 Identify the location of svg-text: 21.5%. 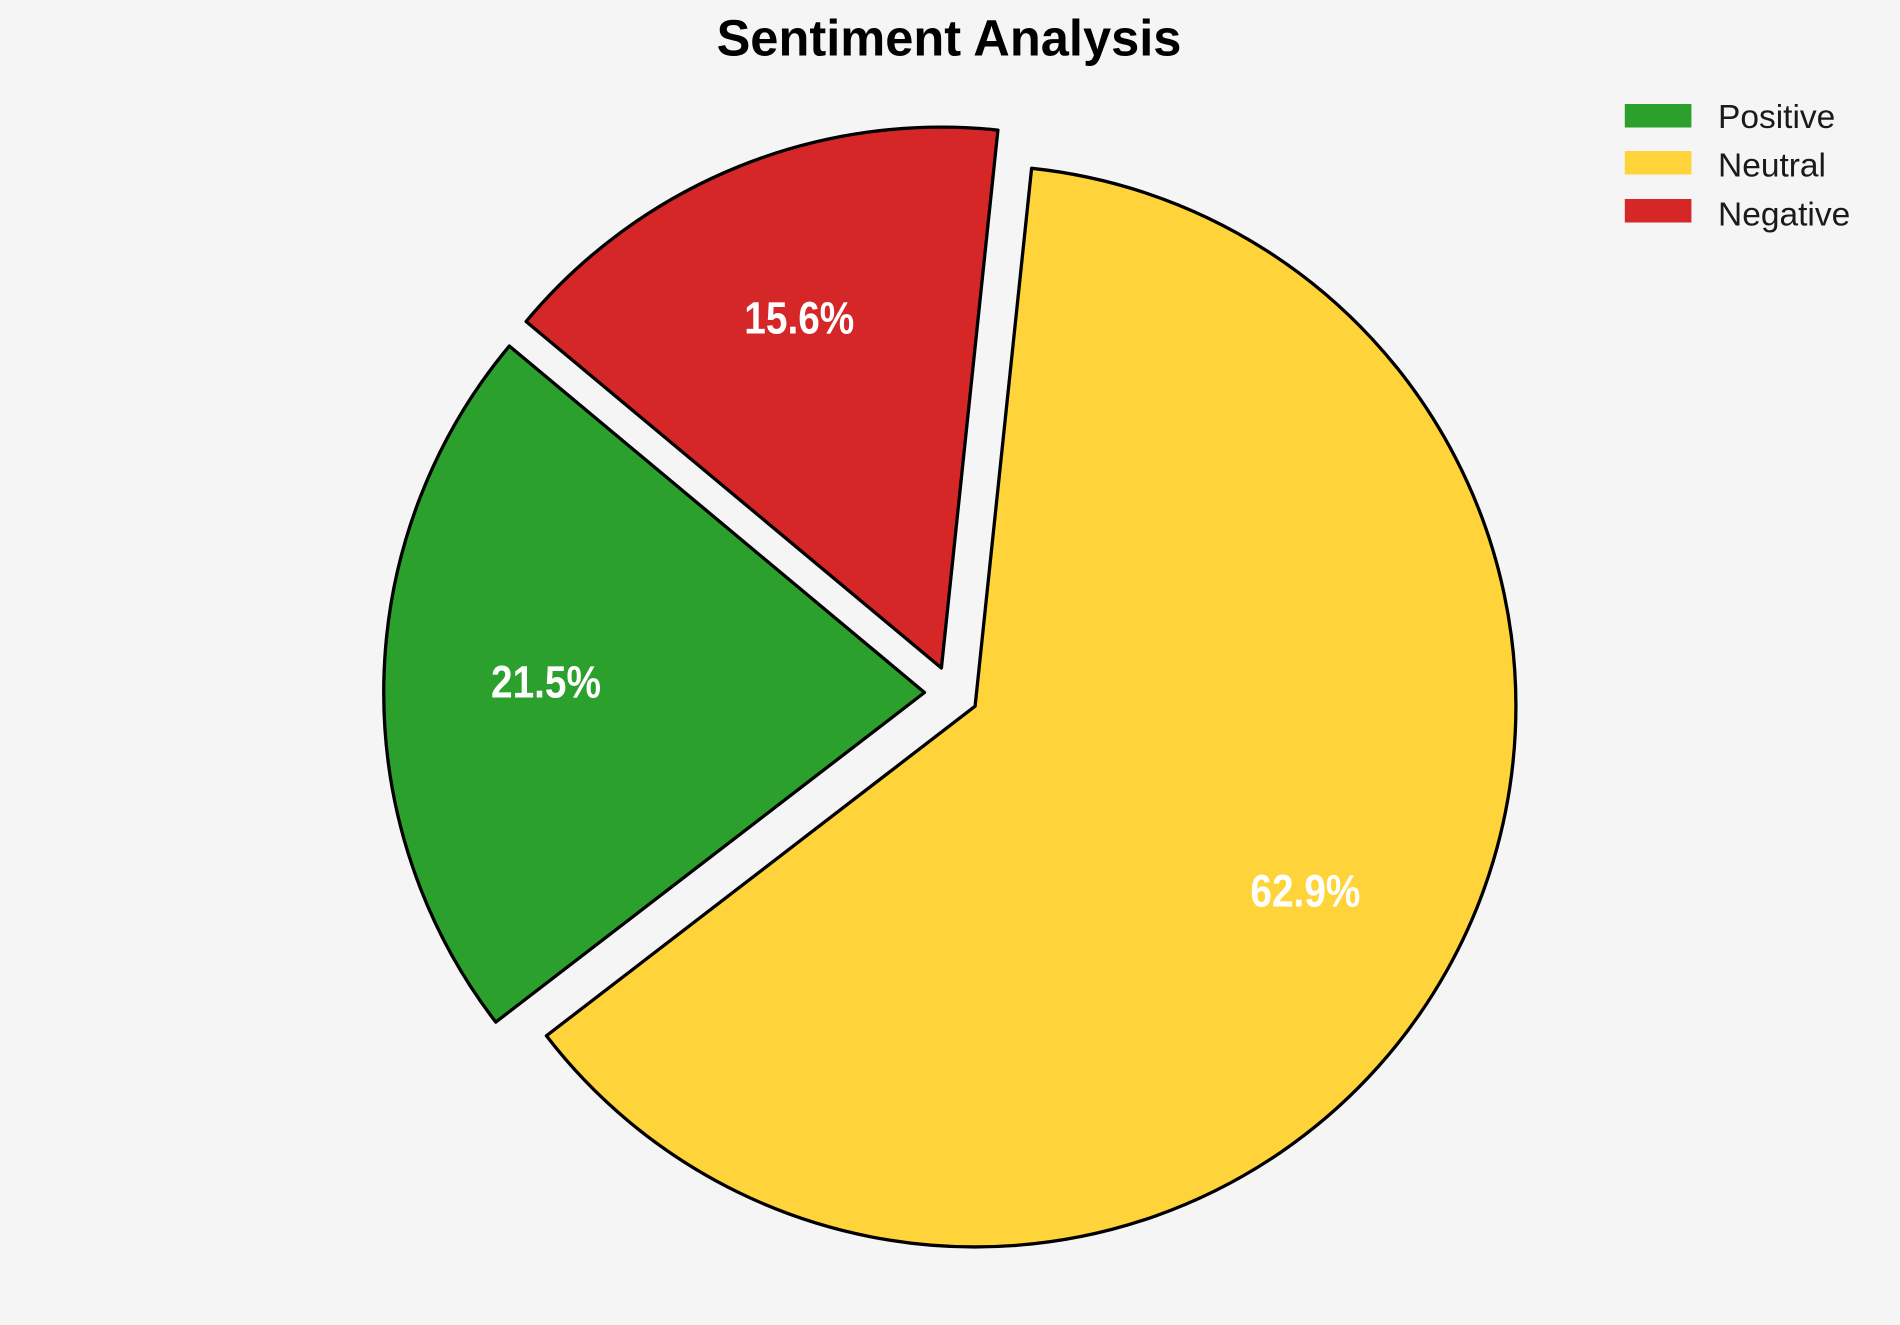
(546, 682).